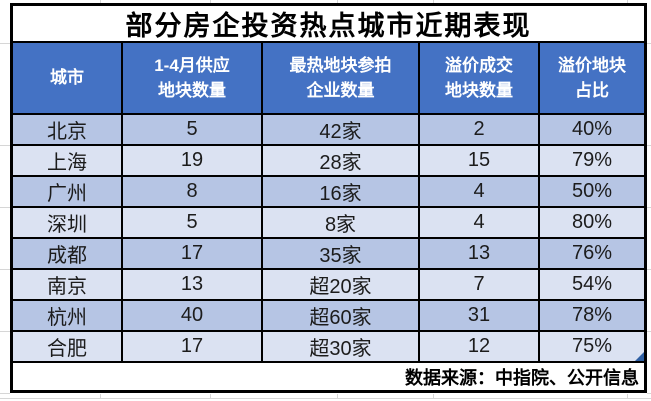  What do you see at coordinates (68, 130) in the screenshot?
I see `city-cell: 北京` at bounding box center [68, 130].